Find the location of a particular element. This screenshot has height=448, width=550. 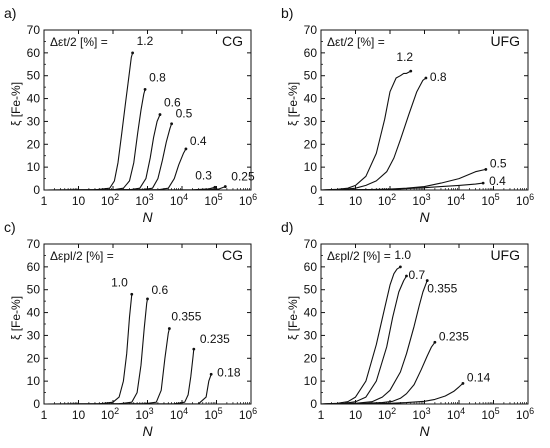

panel-letter: a) is located at coordinates (10, 13).